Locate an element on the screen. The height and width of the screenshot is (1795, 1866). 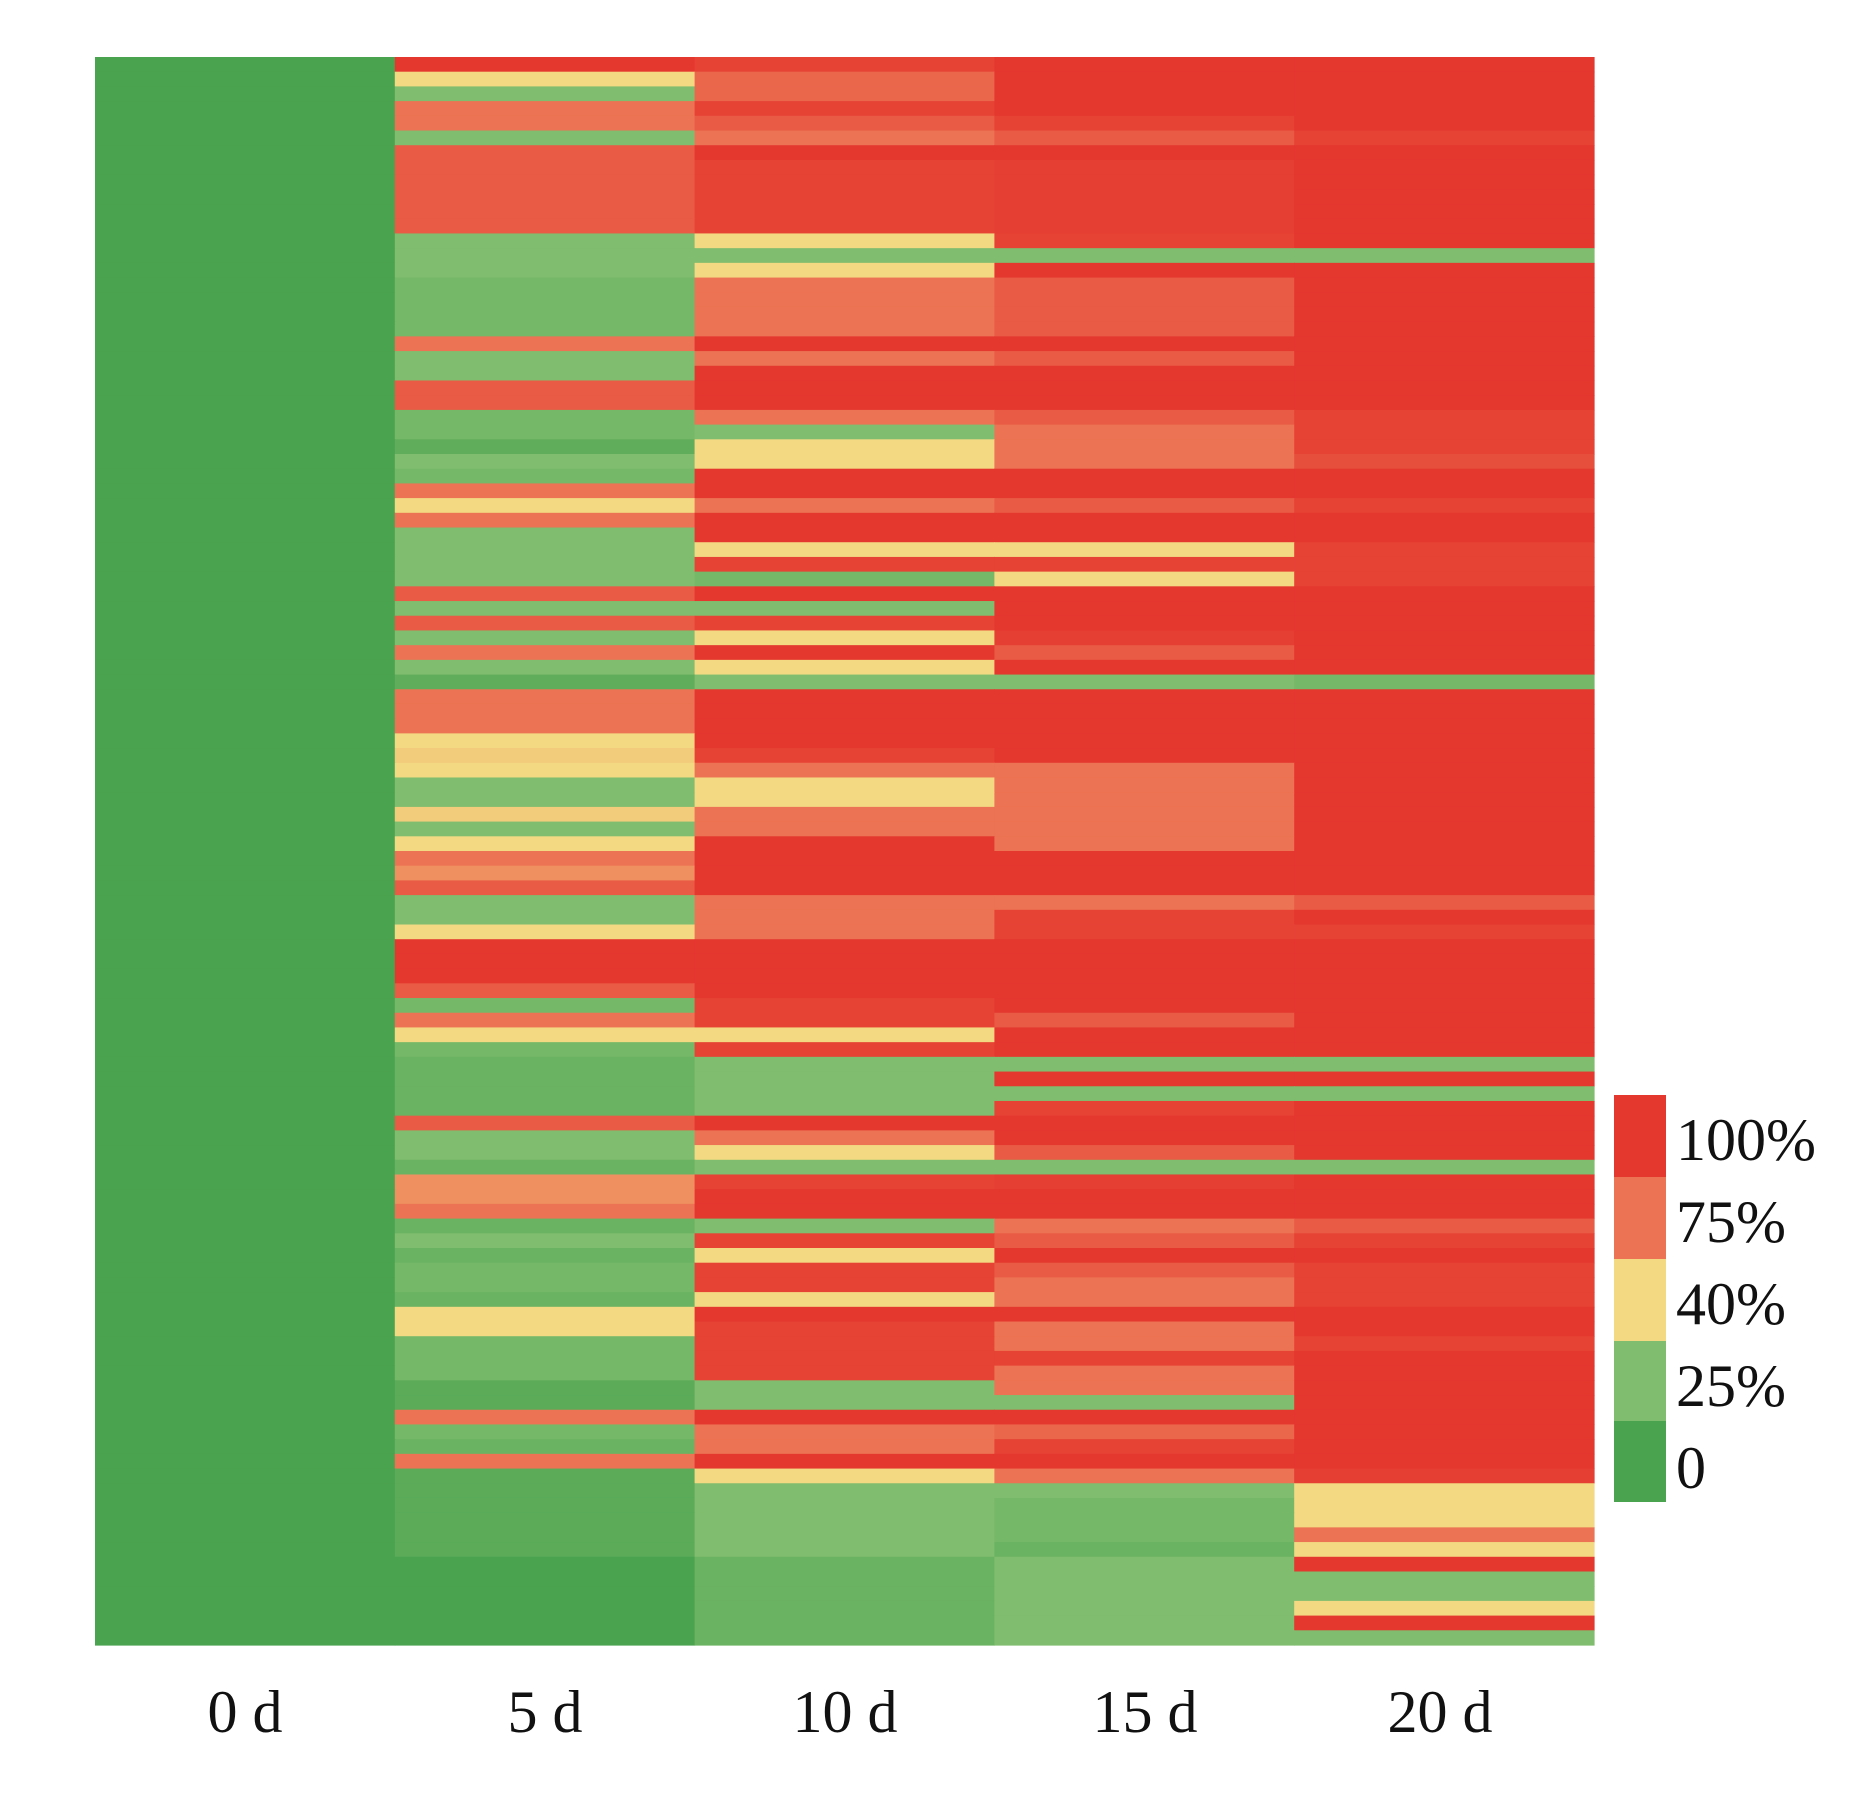
x-tick-label: 15 d is located at coordinates (1145, 1712).